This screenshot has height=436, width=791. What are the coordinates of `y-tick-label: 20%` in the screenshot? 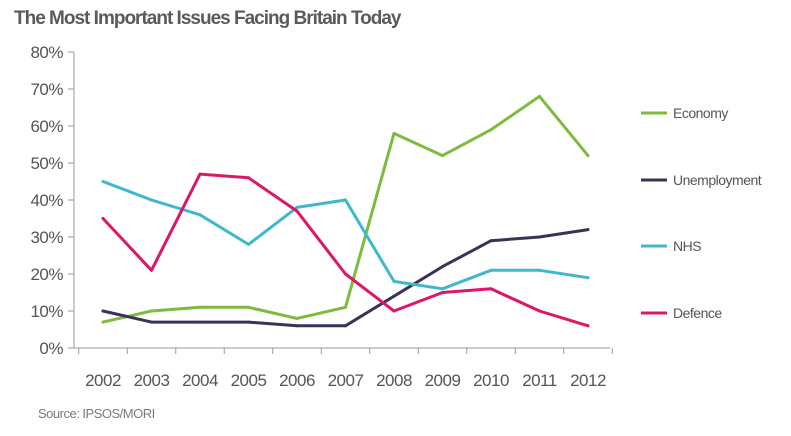 It's located at (46, 274).